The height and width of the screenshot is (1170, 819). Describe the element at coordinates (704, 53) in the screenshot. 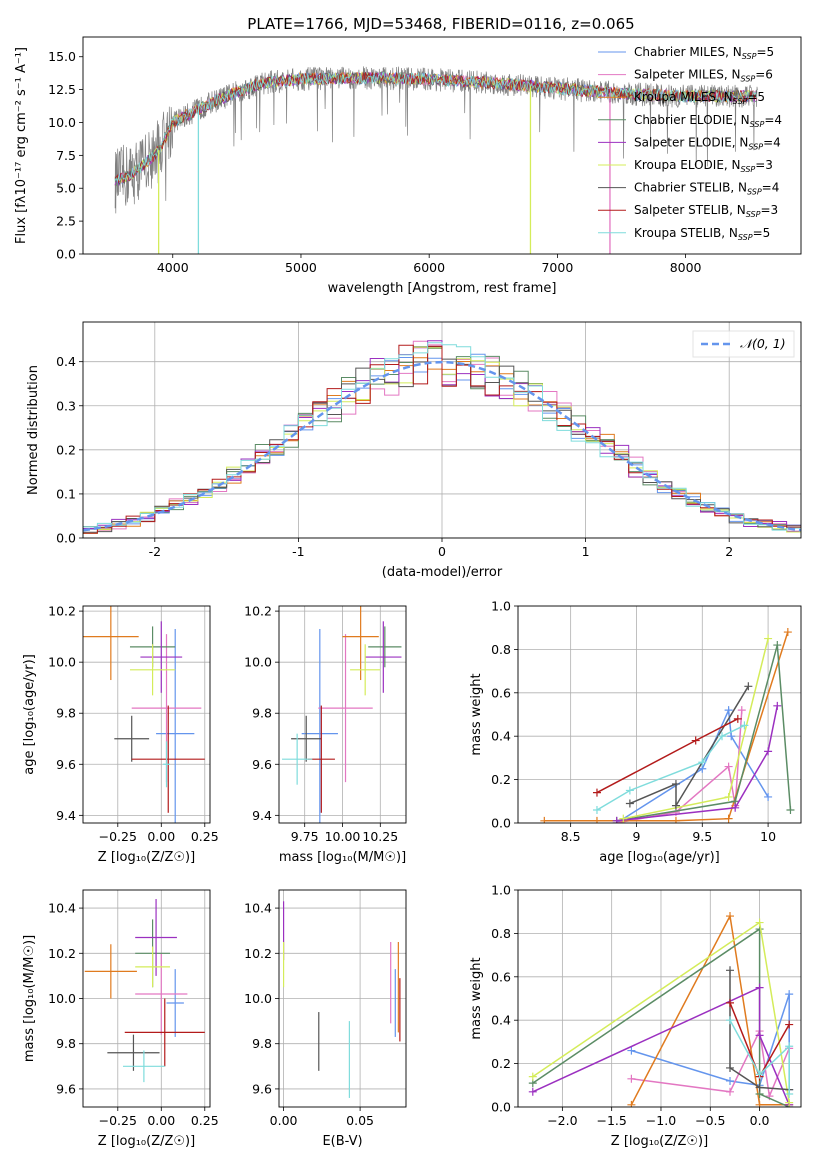

I see `legend-label: Chabrier MILES, NSSP=5` at that location.